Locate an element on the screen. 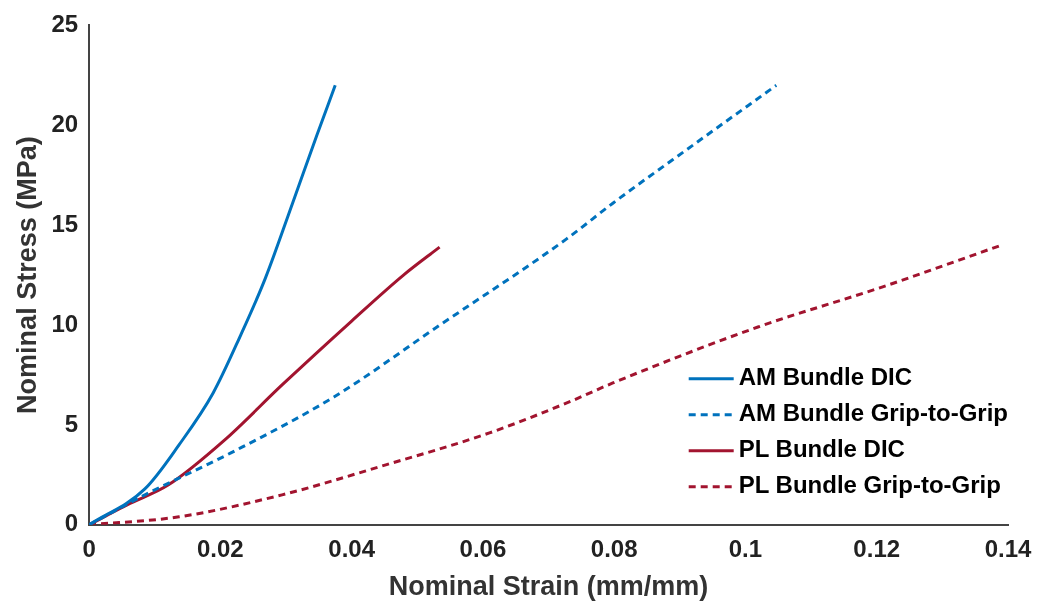 The height and width of the screenshot is (615, 1056). y-tick-label: 25 is located at coordinates (65, 24).